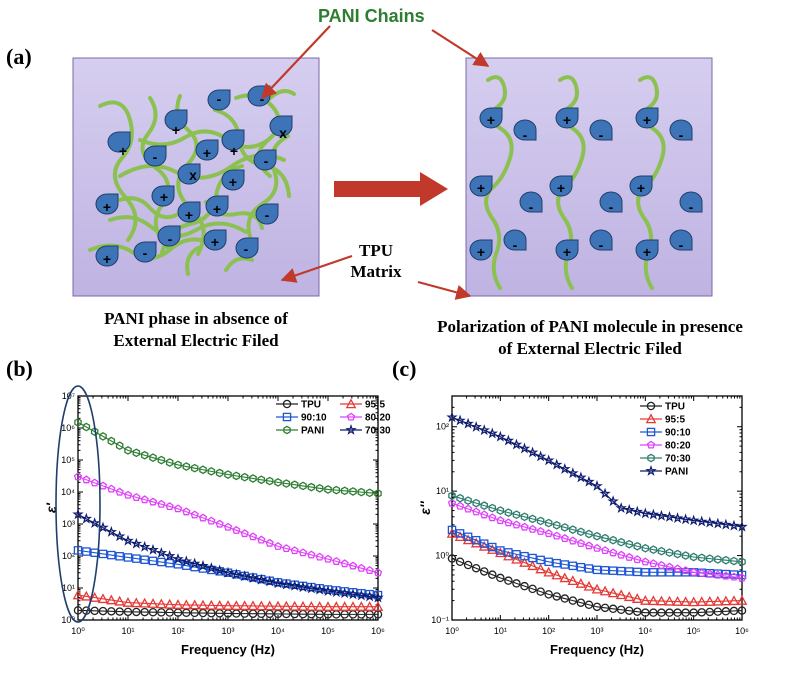 The width and height of the screenshot is (798, 678). Describe the element at coordinates (678, 459) in the screenshot. I see `legend-label: 70:30` at that location.